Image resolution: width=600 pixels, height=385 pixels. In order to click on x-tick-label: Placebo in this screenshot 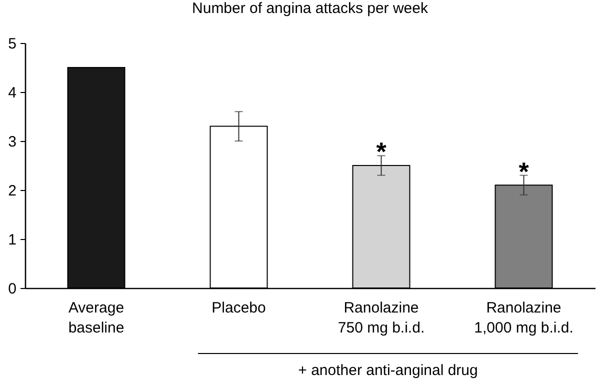, I will do `click(239, 308)`.